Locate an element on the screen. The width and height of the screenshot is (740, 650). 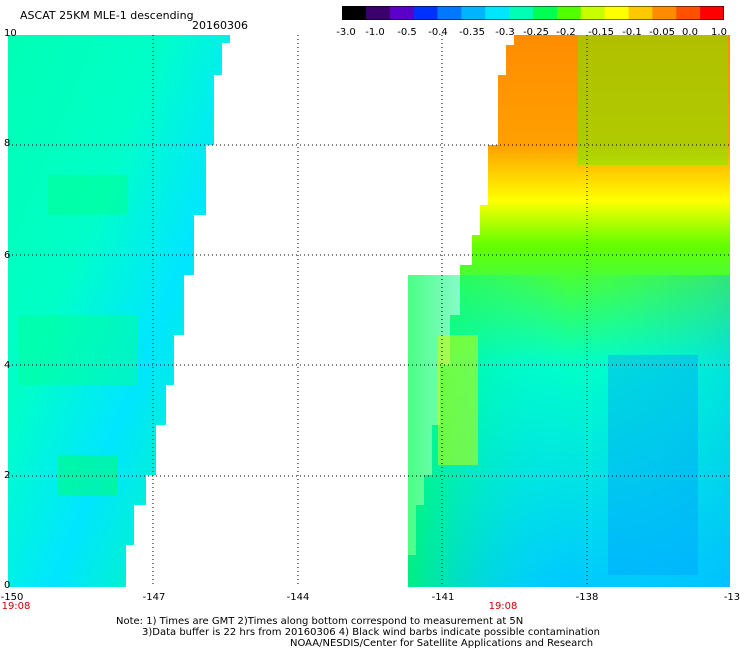
colorbar-label: 1.0 is located at coordinates (719, 32).